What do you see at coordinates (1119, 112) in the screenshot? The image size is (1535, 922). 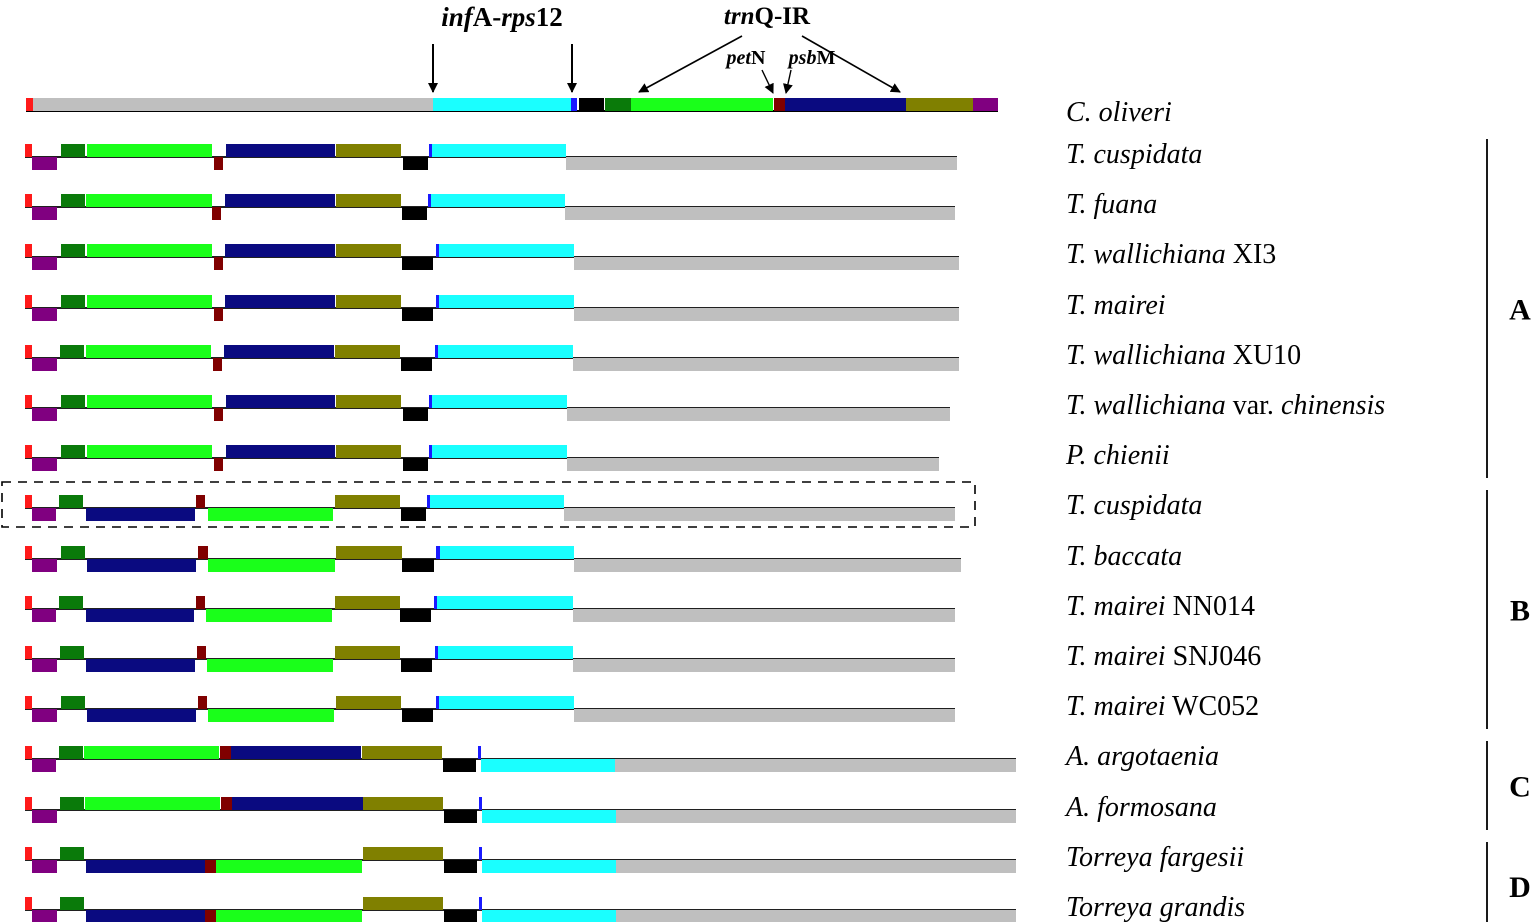 I see `species-label-reference: C. oliveri` at bounding box center [1119, 112].